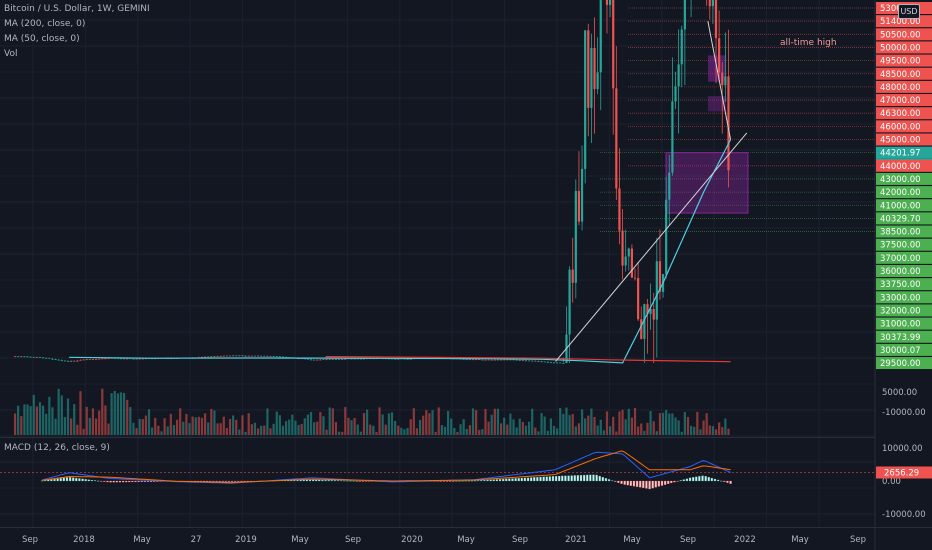  What do you see at coordinates (77, 9) in the screenshot?
I see `symbol-legend: Bitcoin / U.S. Dollar, 1W, GEMINI` at bounding box center [77, 9].